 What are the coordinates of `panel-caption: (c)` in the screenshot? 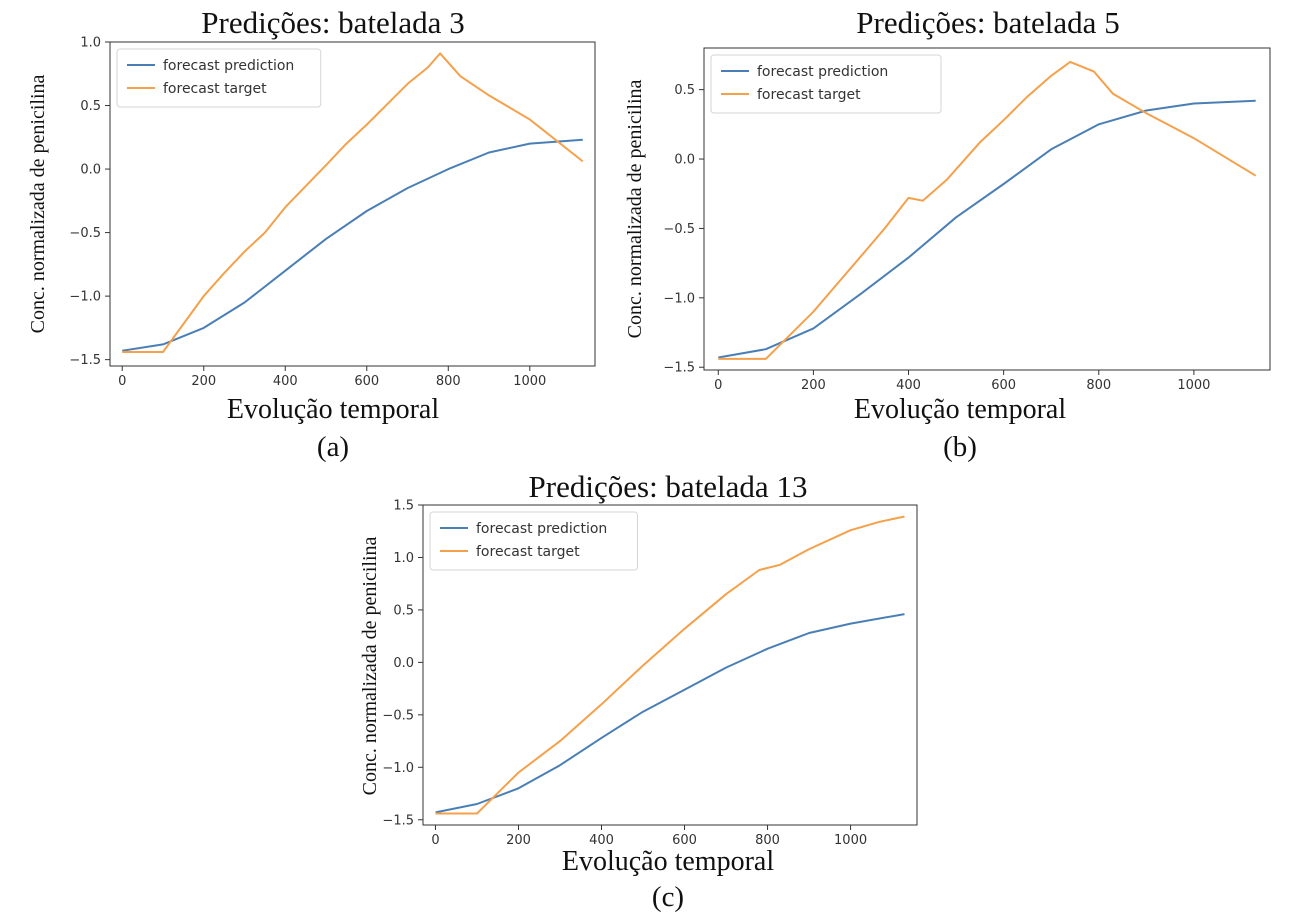 It's located at (668, 897).